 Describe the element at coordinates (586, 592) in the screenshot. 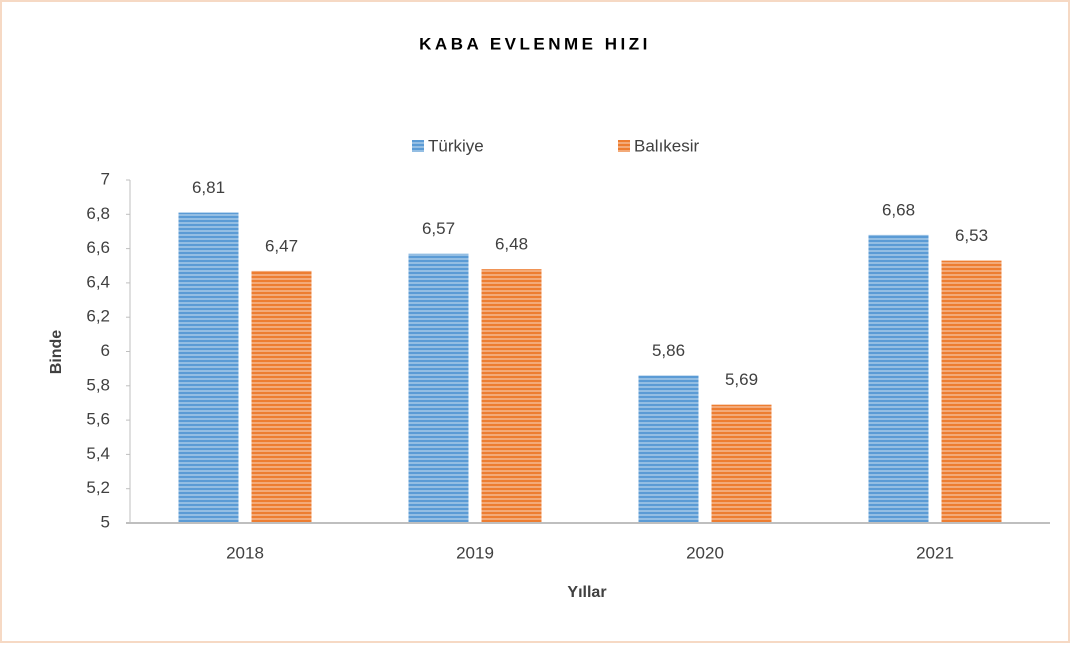

I see `x-axis-title: Yıllar` at that location.